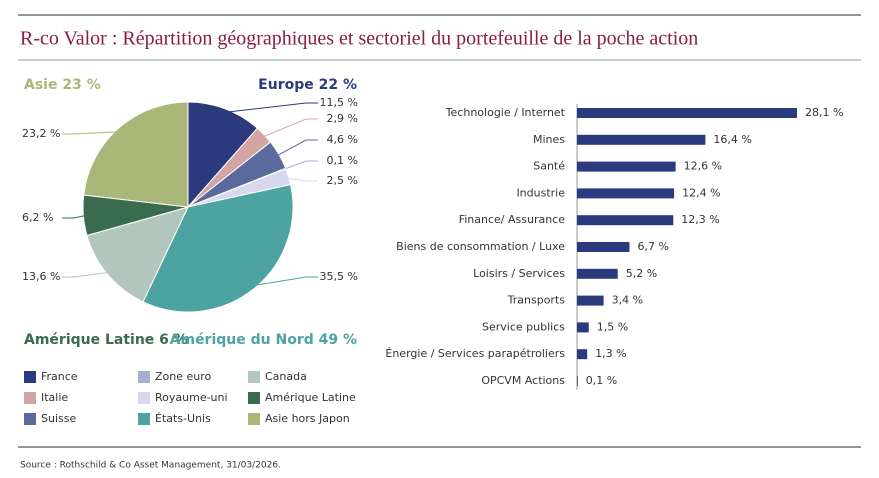 The height and width of the screenshot is (478, 879). Describe the element at coordinates (523, 380) in the screenshot. I see `bar-category: OPCVM Actions` at that location.